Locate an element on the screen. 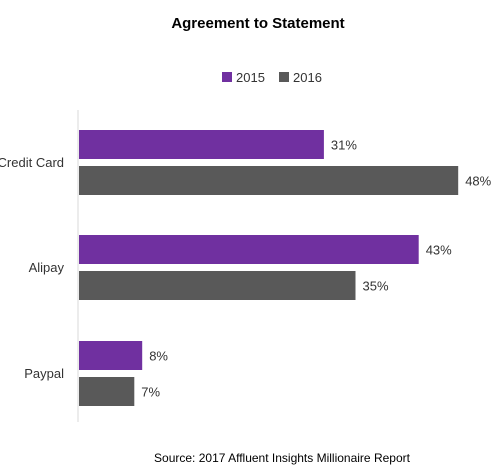 This screenshot has width=500, height=472. legend-swatch-2015 is located at coordinates (227, 77).